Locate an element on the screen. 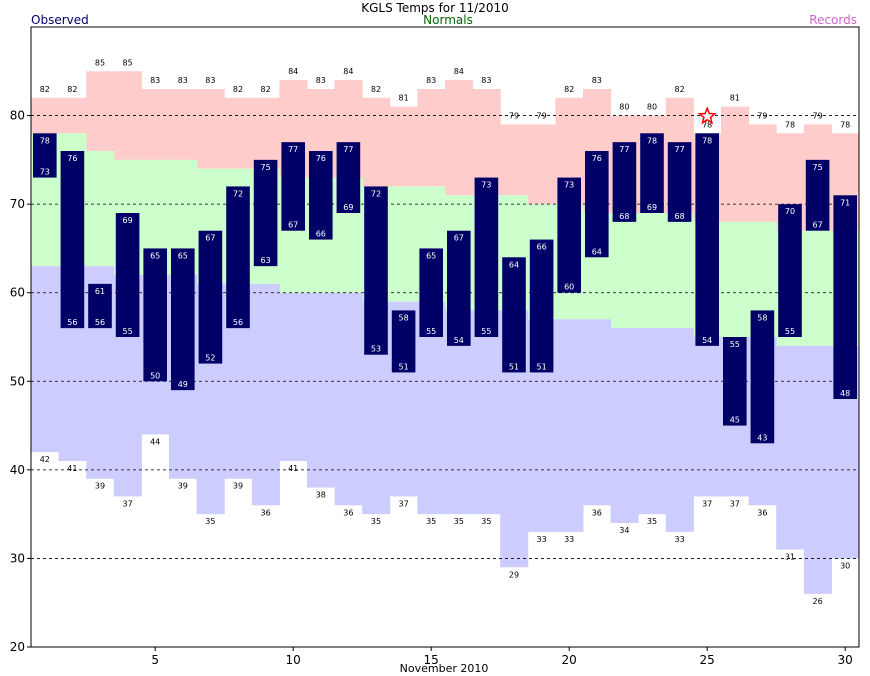 Image resolution: width=870 pixels, height=676 pixels. record-high-label-18: 79 is located at coordinates (514, 115).